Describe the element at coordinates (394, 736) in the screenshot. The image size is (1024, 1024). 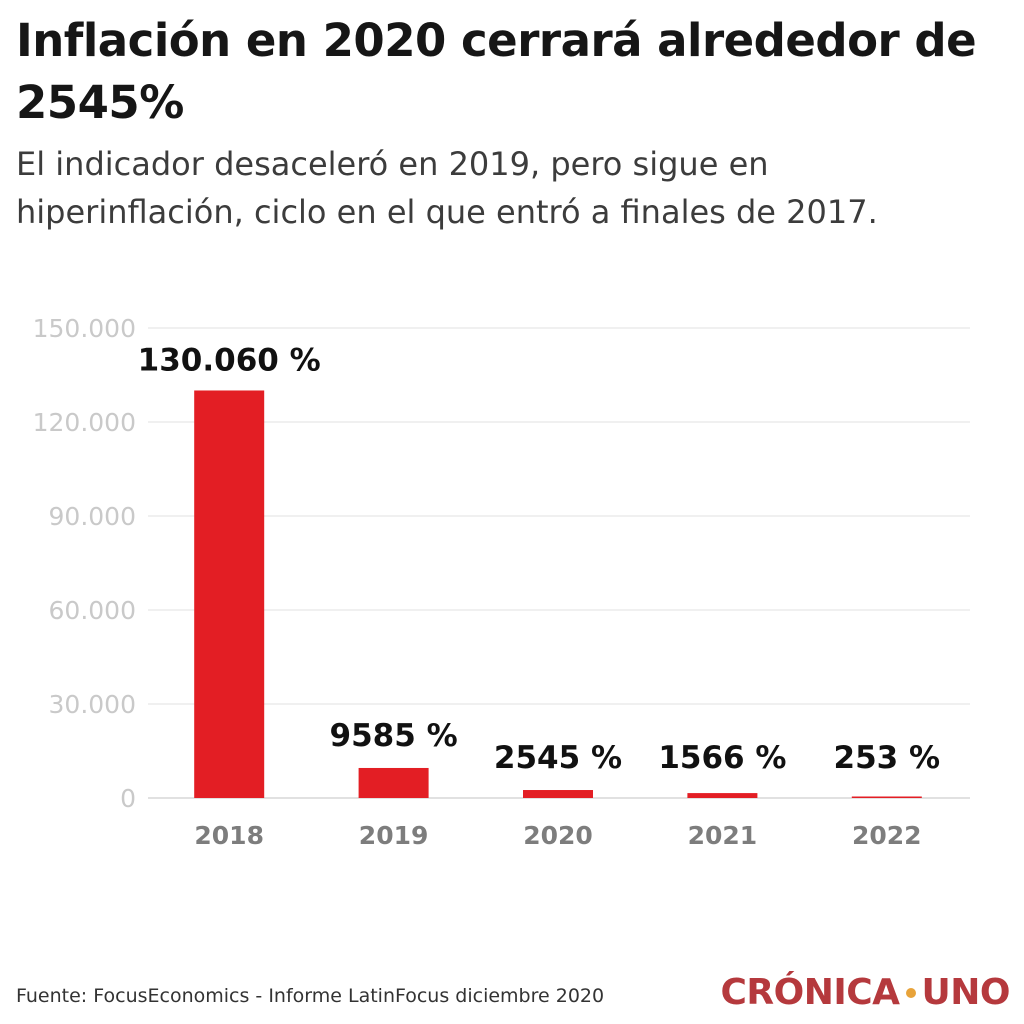
I see `data-label: 9585 %` at that location.